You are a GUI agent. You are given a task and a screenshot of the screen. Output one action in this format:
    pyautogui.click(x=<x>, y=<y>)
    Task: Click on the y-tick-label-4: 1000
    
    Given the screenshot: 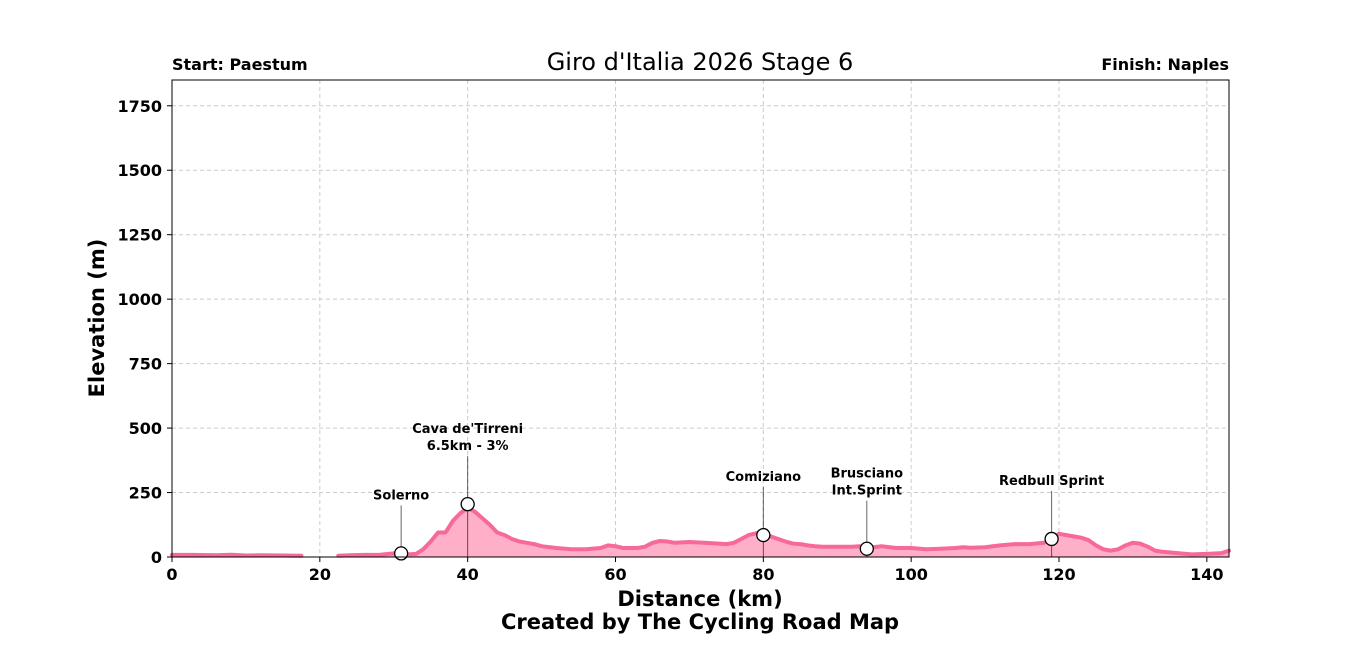 What is the action you would take?
    pyautogui.click(x=139, y=299)
    